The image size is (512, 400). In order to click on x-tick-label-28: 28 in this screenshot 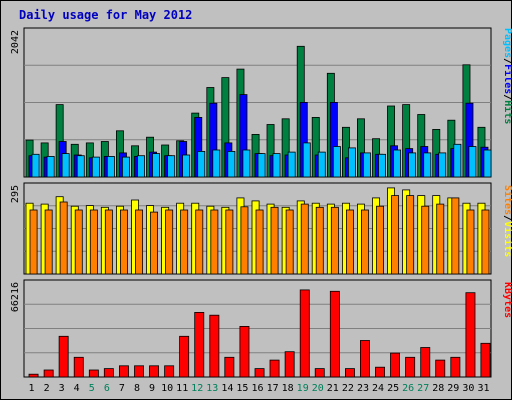, I will do `click(438, 388)`.